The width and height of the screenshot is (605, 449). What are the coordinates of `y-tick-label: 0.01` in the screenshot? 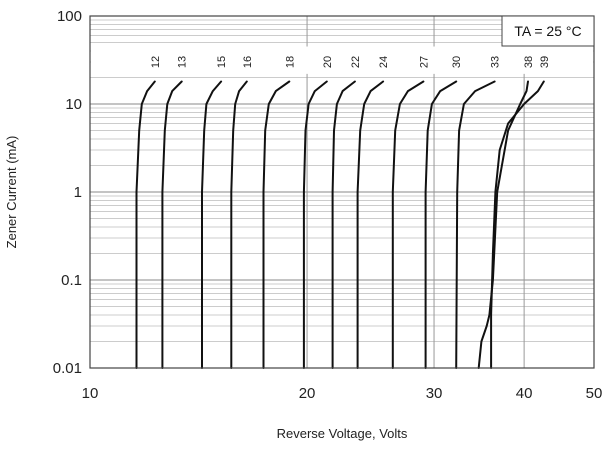 It's located at (67, 368).